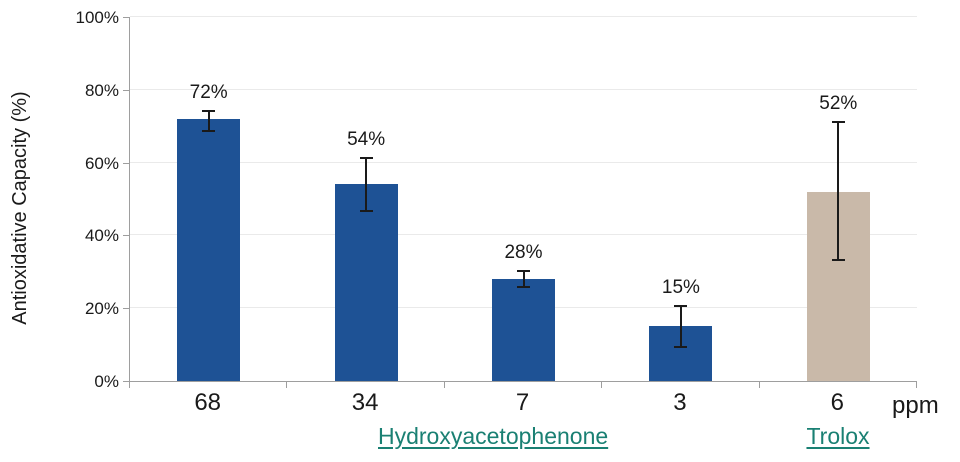 This screenshot has height=462, width=960. What do you see at coordinates (101, 236) in the screenshot?
I see `y-axis-tick-label: 40%` at bounding box center [101, 236].